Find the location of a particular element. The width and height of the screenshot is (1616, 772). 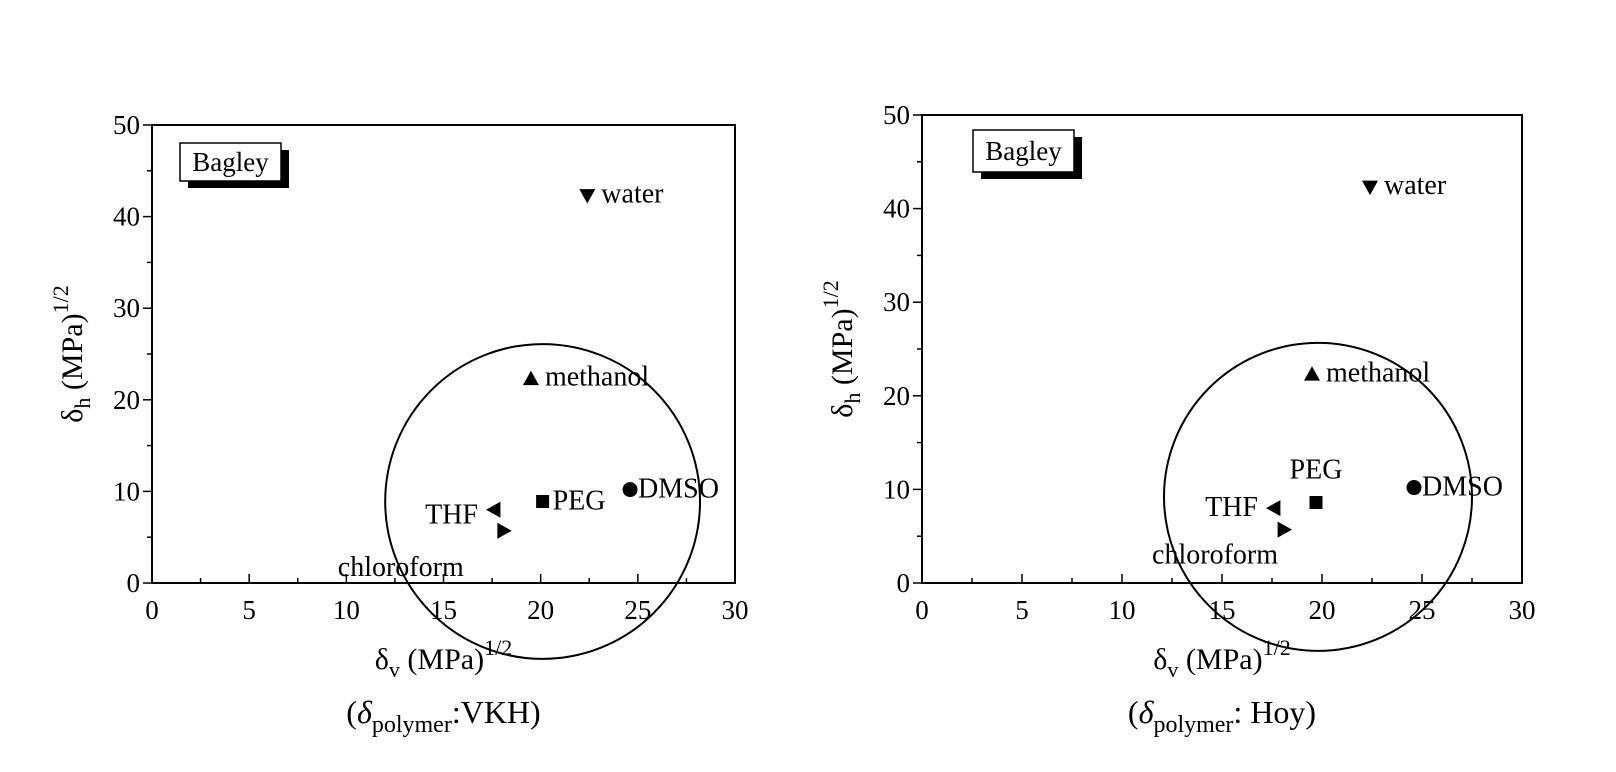

x-tick-label: 25 is located at coordinates (637, 610).